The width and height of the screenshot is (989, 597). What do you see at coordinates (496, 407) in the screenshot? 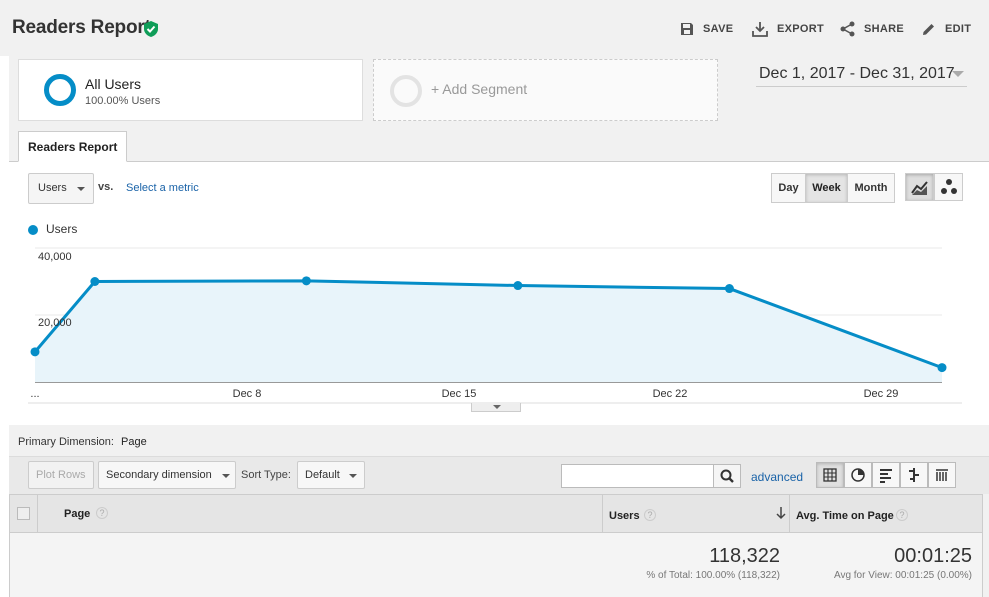
I see `collapse-chart-toggle` at bounding box center [496, 407].